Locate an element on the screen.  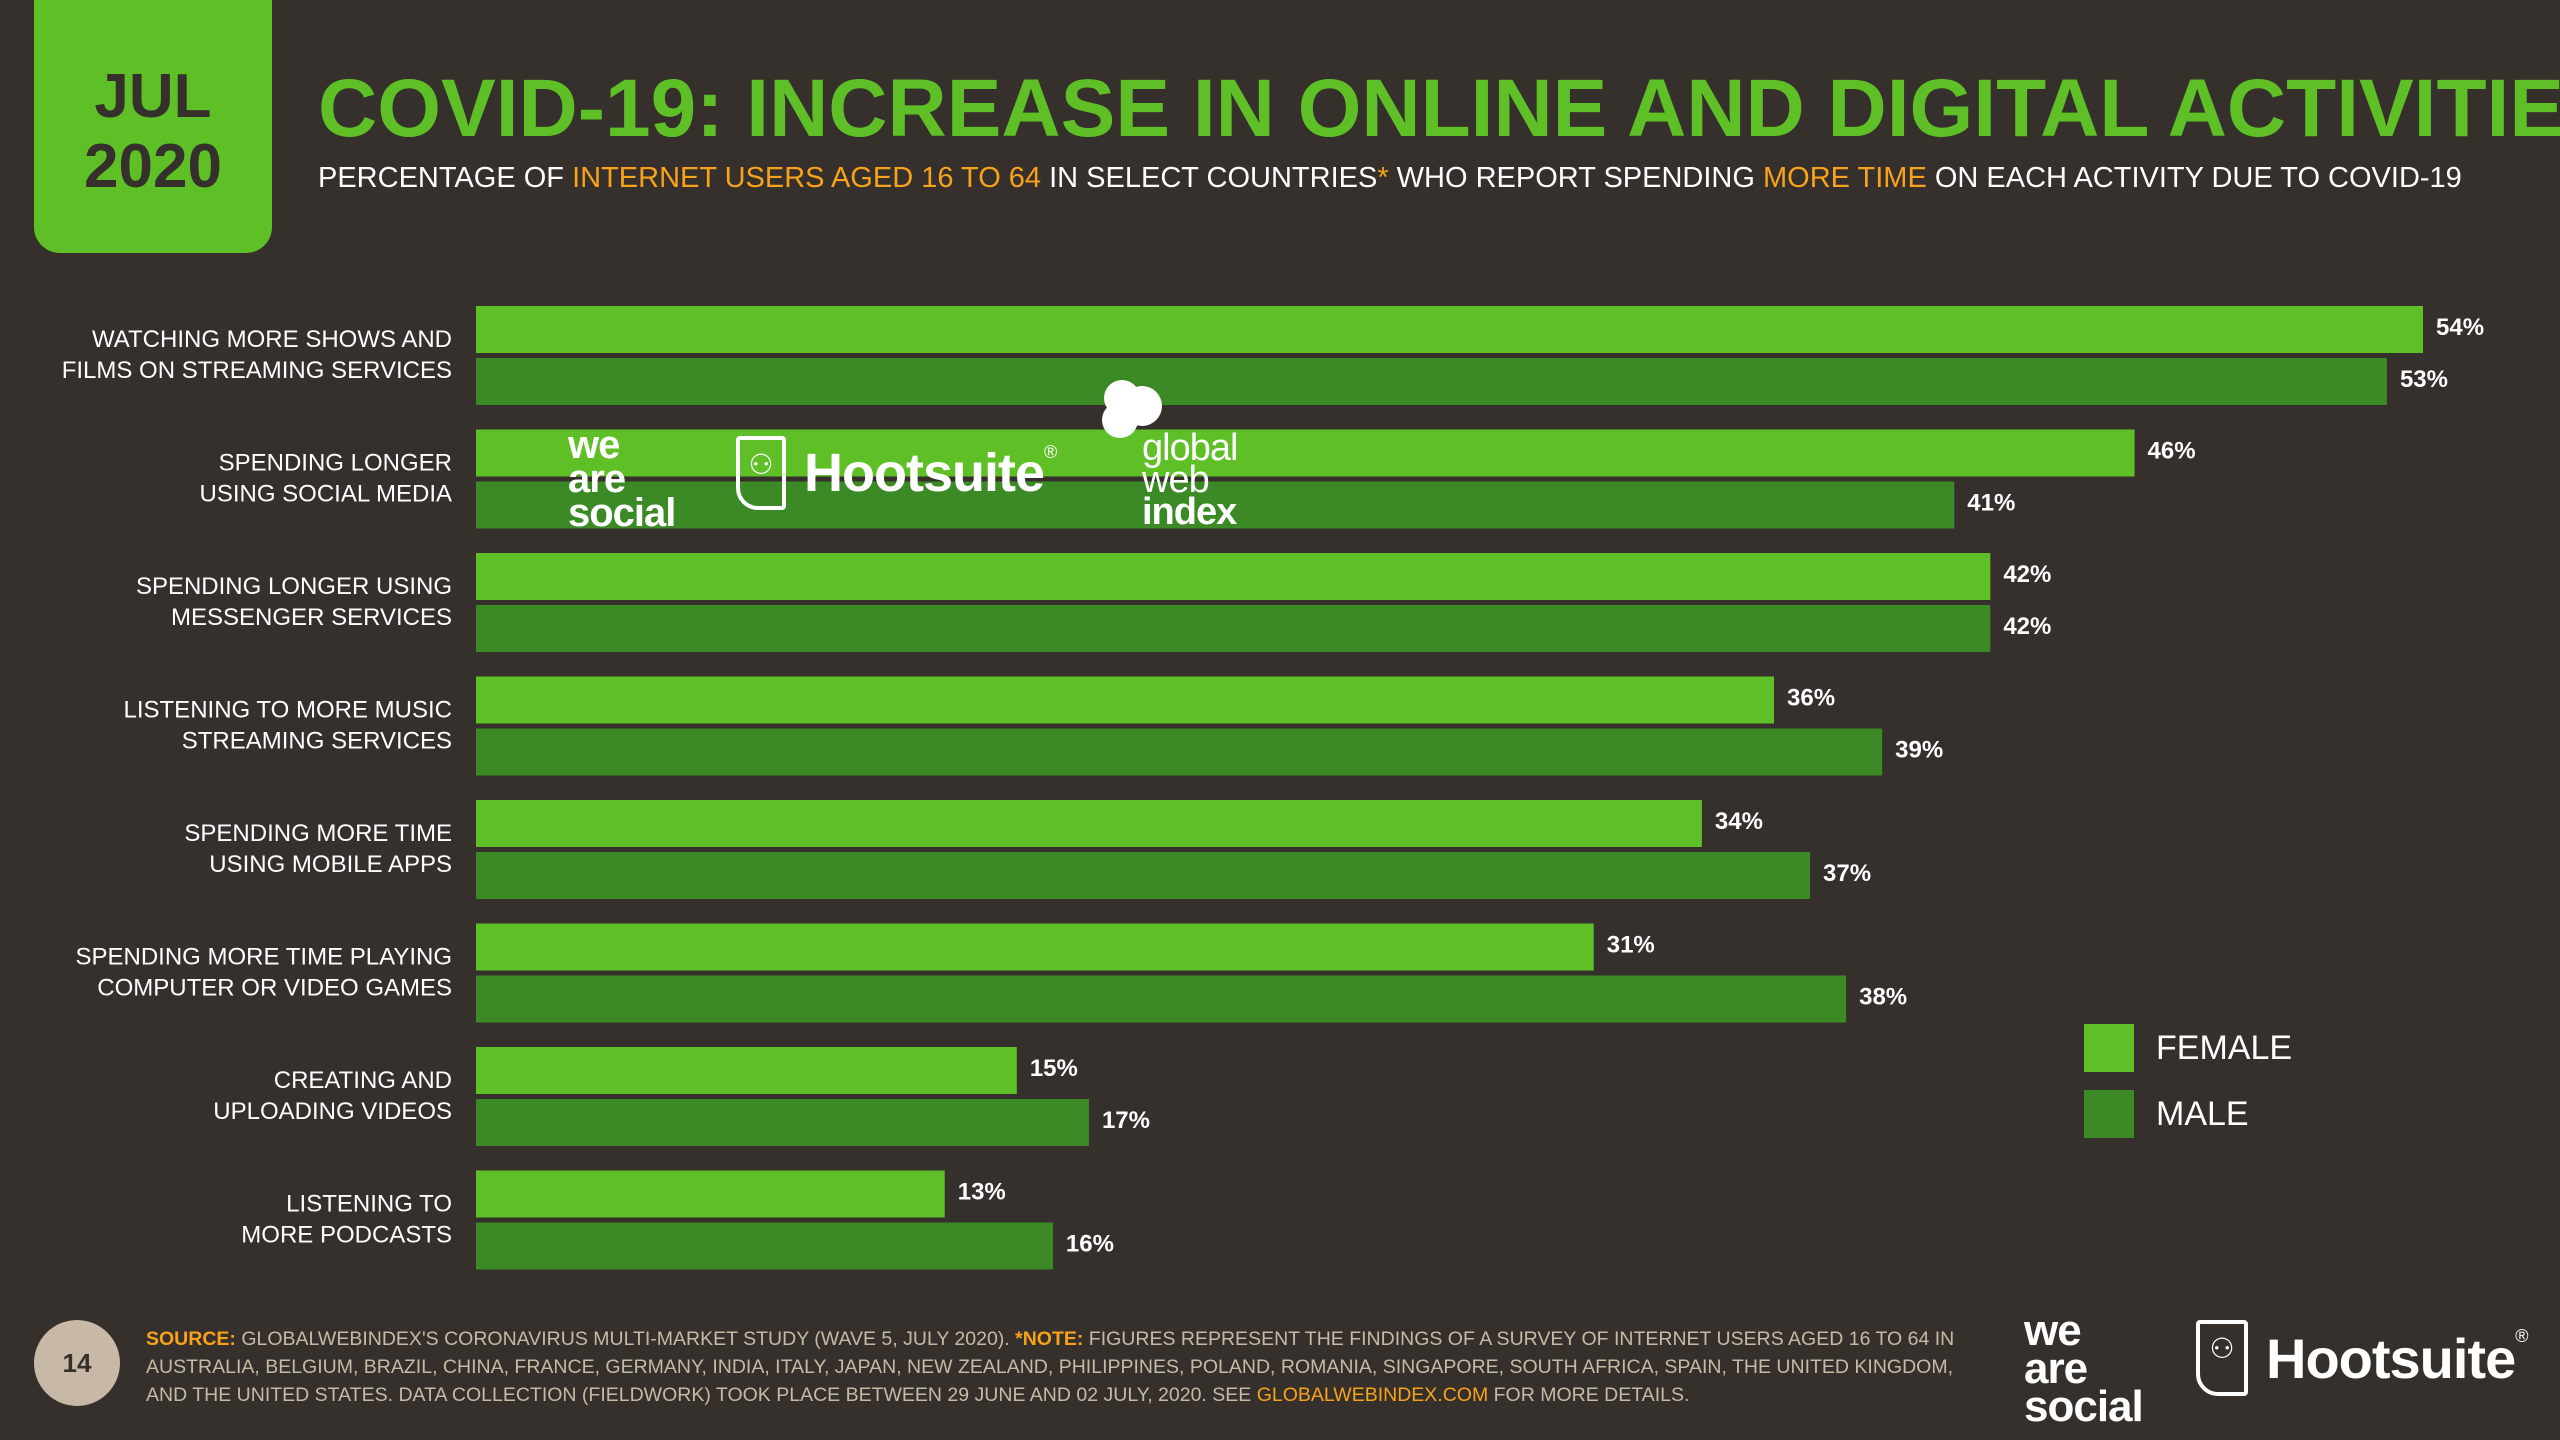
category-label-line: SPENDING MORE TIME PLAYING is located at coordinates (263, 957).